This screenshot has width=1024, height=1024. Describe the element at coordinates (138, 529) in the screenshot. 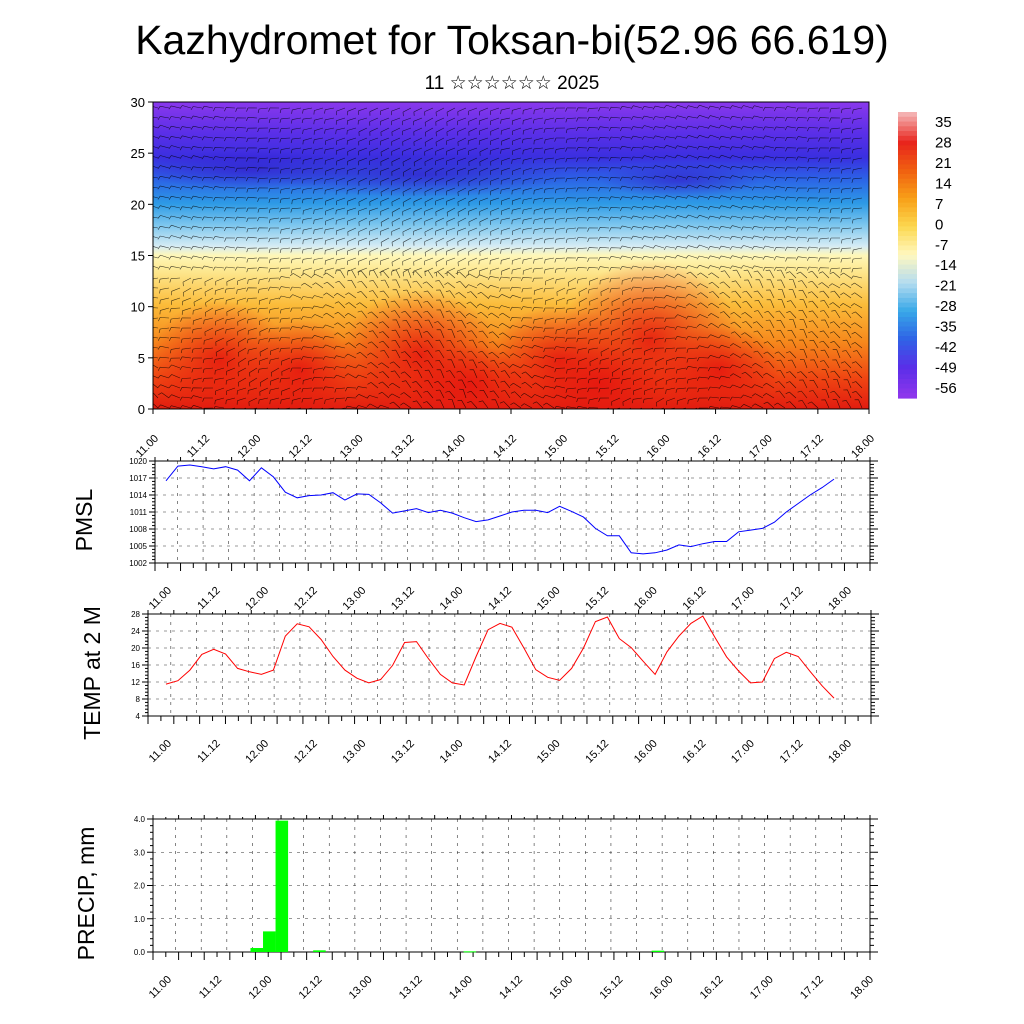

I see `y-tick-label: 1008` at that location.